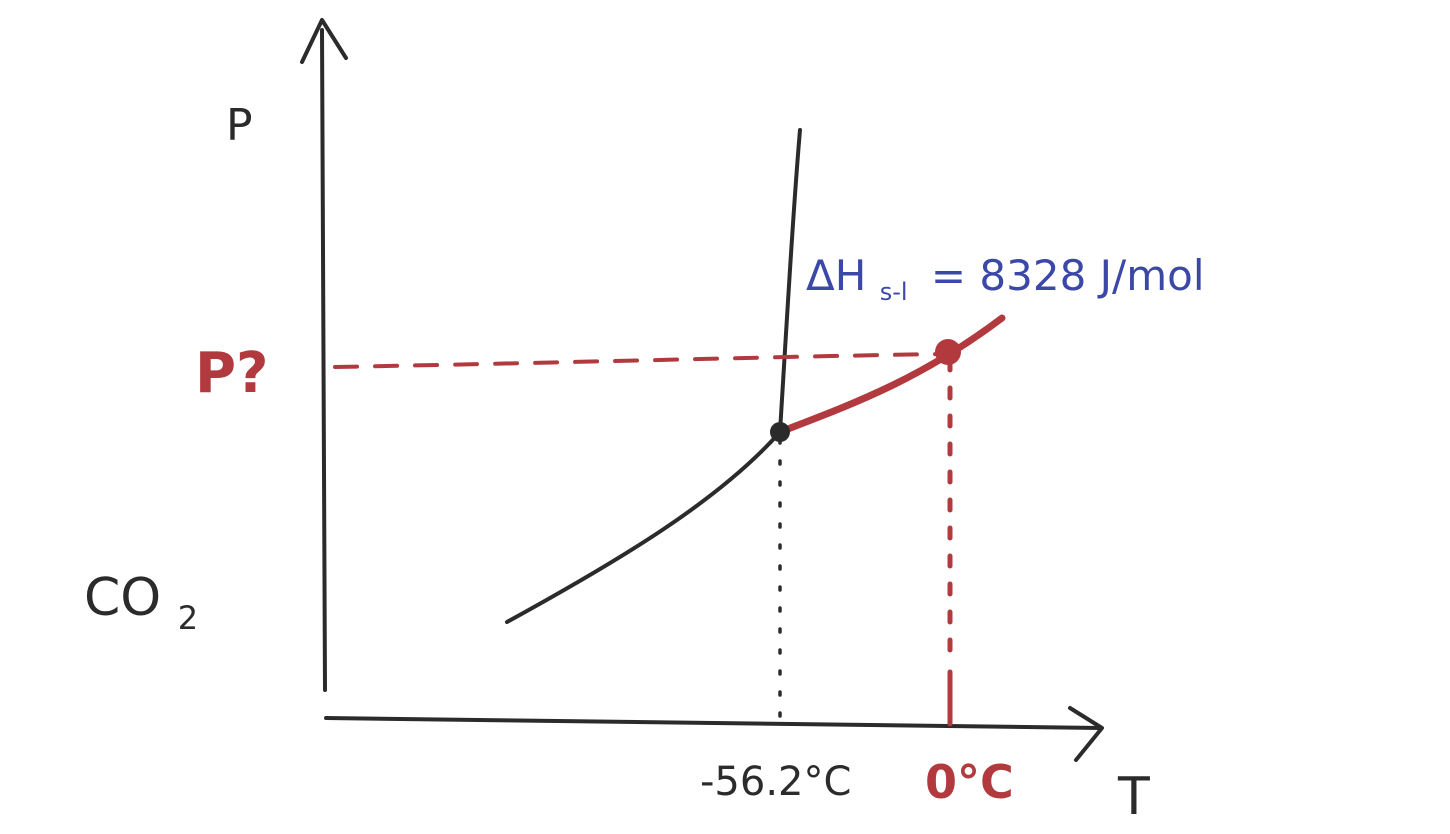  I want to click on delta-h-subscript: s-l, so click(894, 292).